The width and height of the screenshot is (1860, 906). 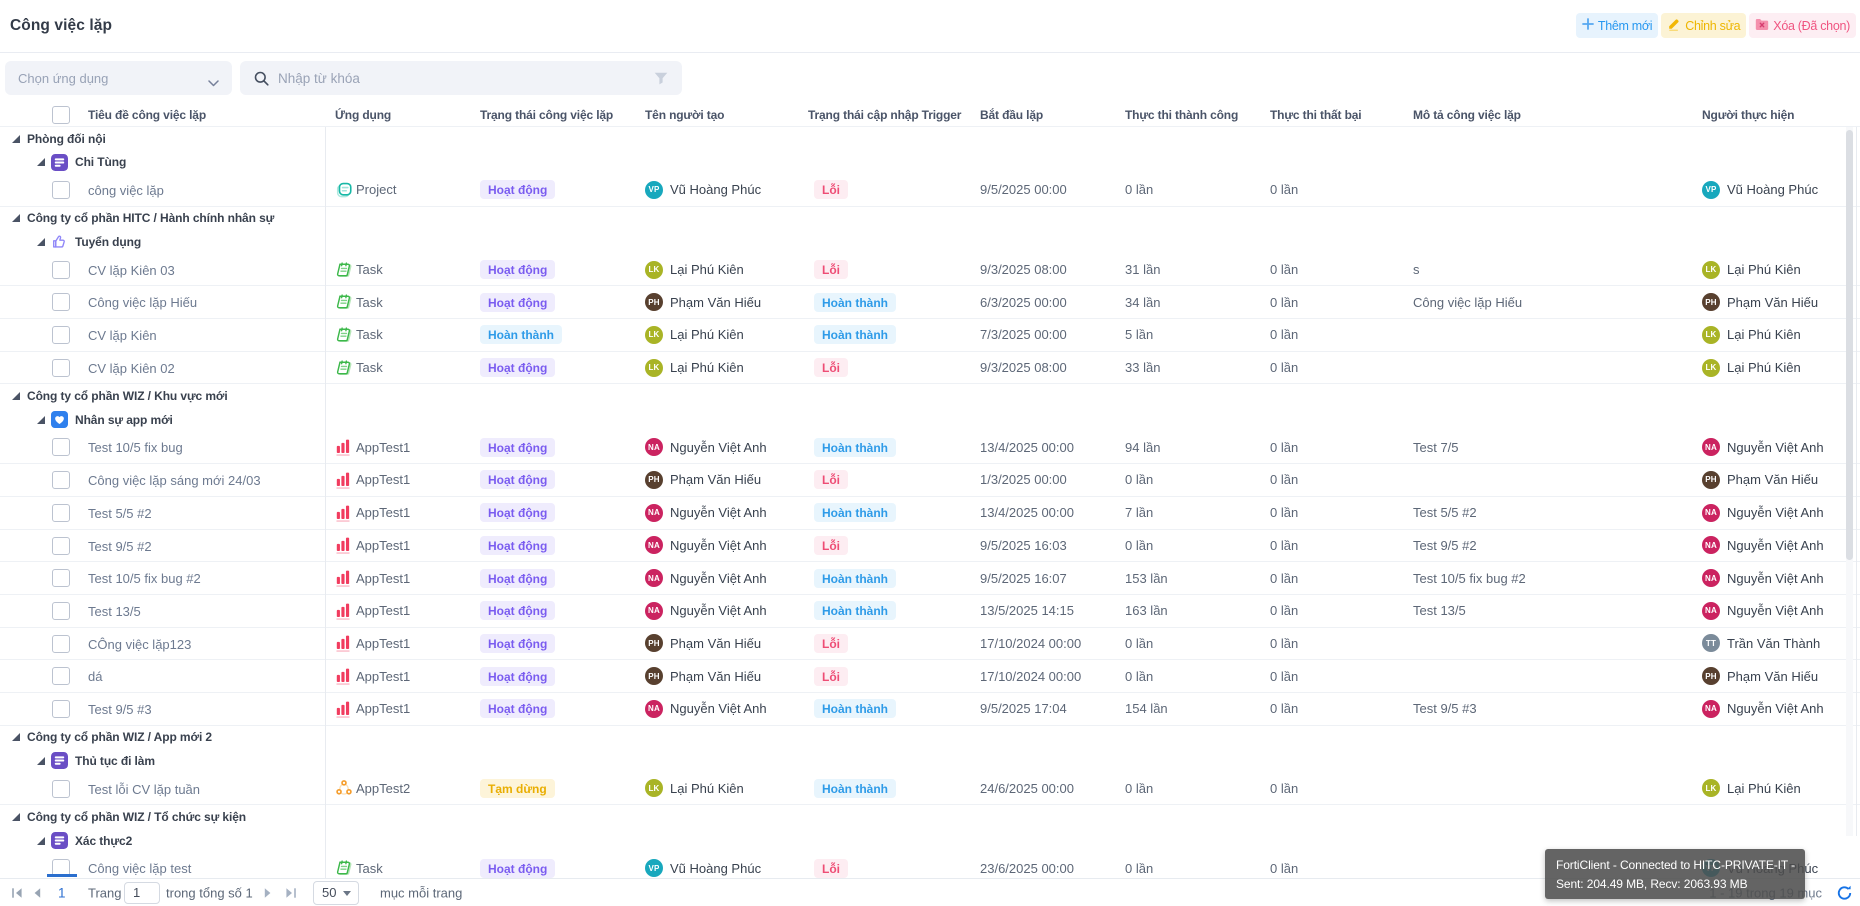 What do you see at coordinates (37, 892) in the screenshot?
I see `pager-prev-page-icon` at bounding box center [37, 892].